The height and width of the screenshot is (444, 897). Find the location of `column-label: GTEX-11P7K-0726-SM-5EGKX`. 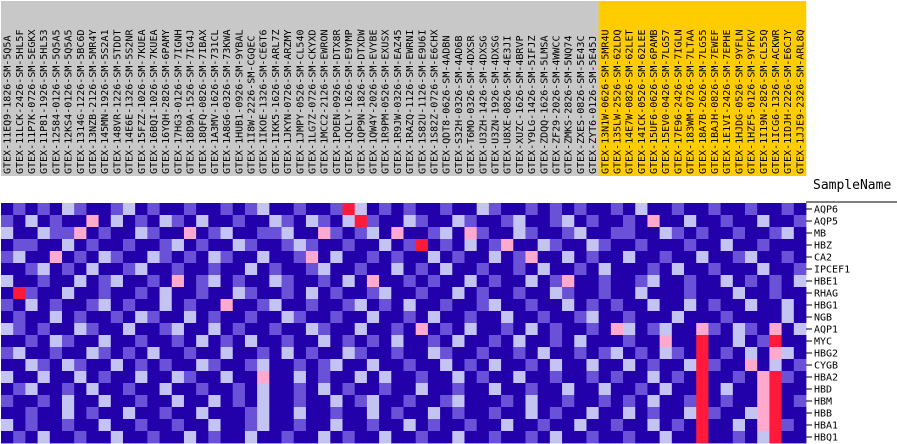

column-label: GTEX-11P7K-0726-SM-5EGKX is located at coordinates (32, 101).